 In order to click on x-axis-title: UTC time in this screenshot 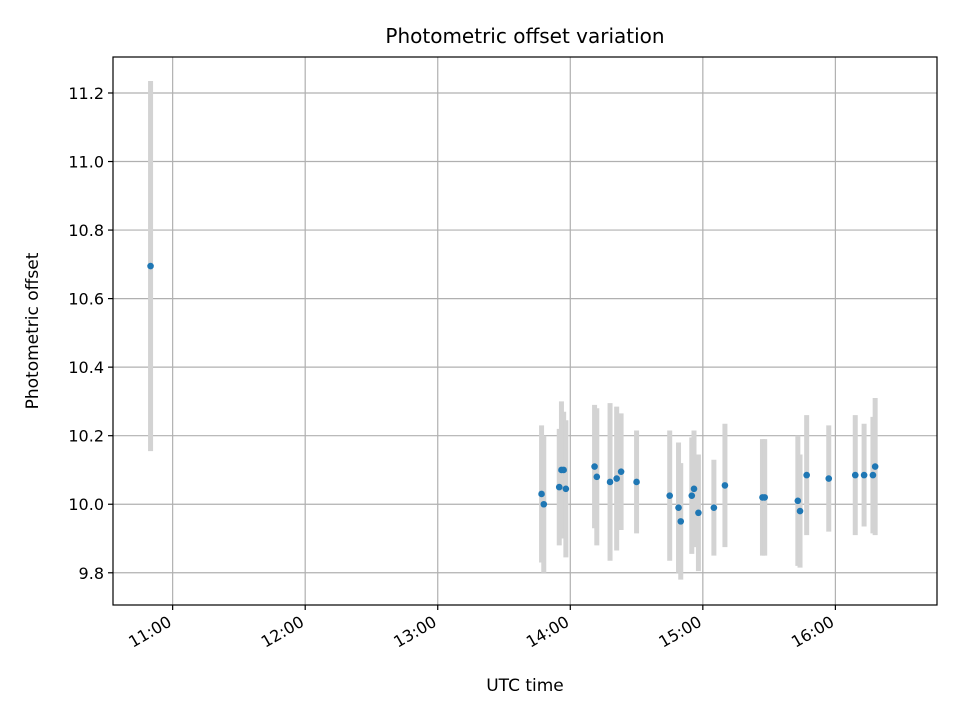, I will do `click(525, 686)`.